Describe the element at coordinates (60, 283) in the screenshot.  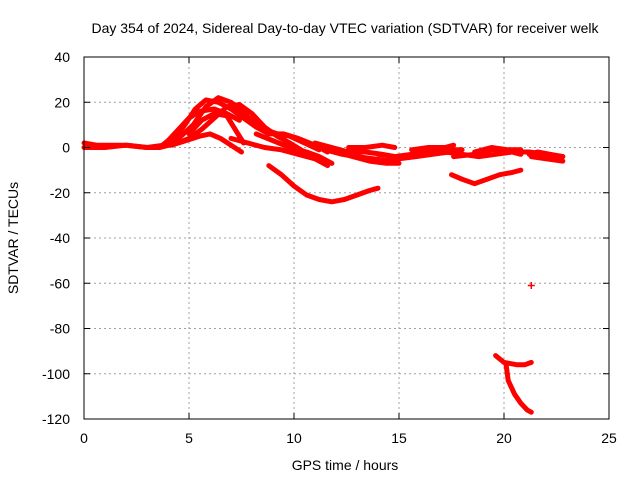
I see `y-tick-label: -60` at that location.